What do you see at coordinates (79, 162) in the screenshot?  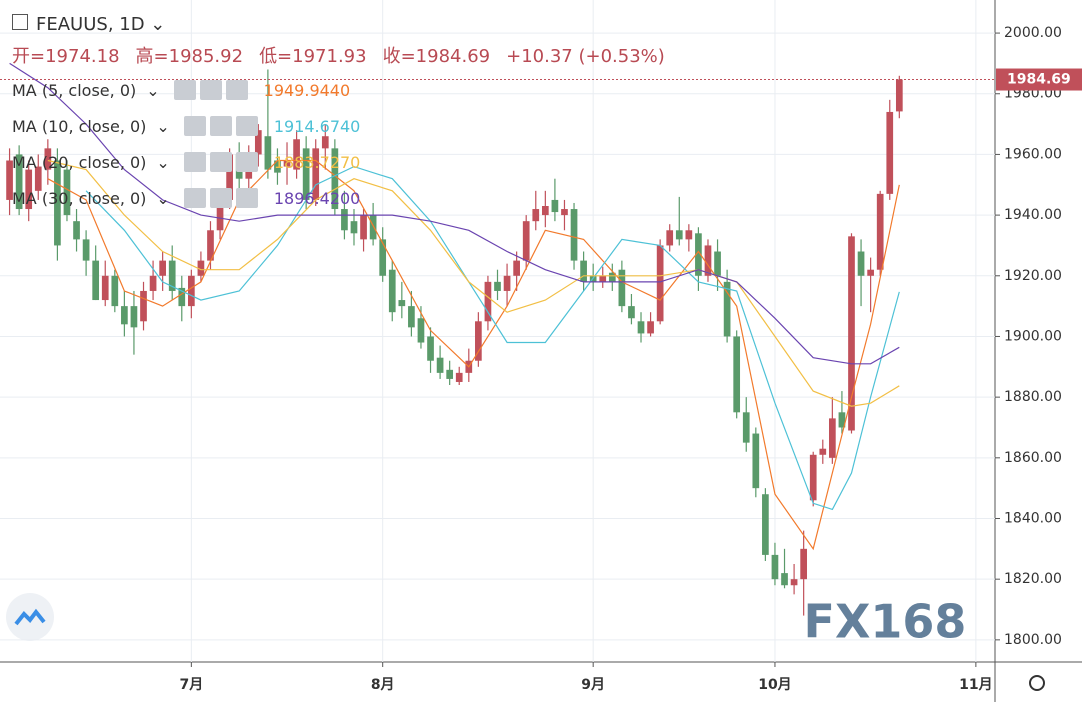 I see `ma-name: MA (20, close, 0)` at bounding box center [79, 162].